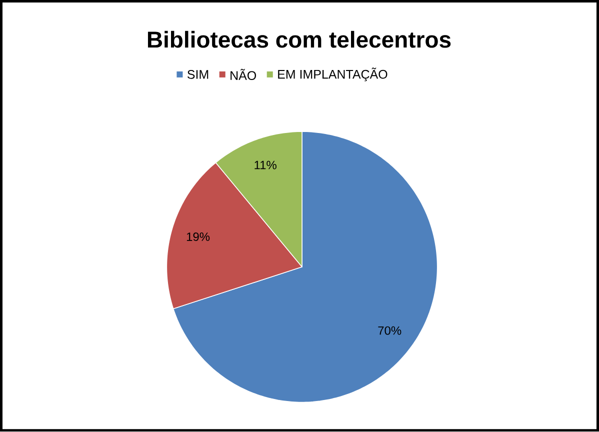  I want to click on legend-label: NÃO, so click(243, 74).